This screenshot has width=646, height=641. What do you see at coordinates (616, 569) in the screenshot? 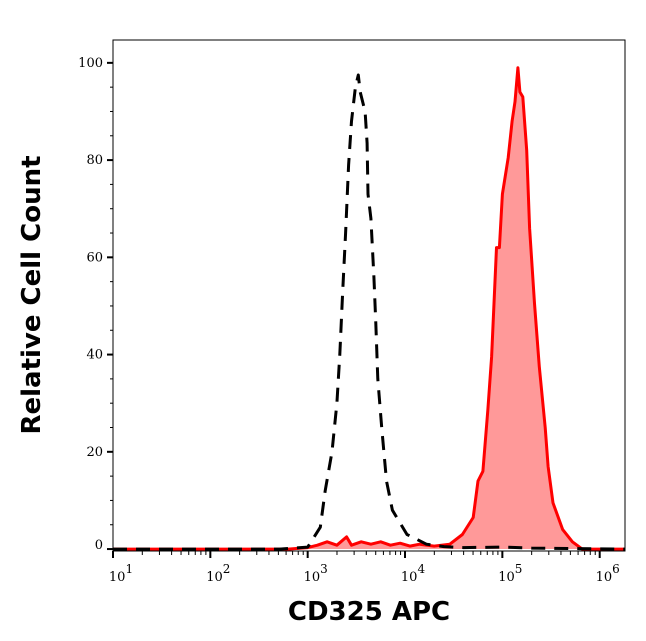
I see `x-tick-exponent: 6` at bounding box center [616, 569].